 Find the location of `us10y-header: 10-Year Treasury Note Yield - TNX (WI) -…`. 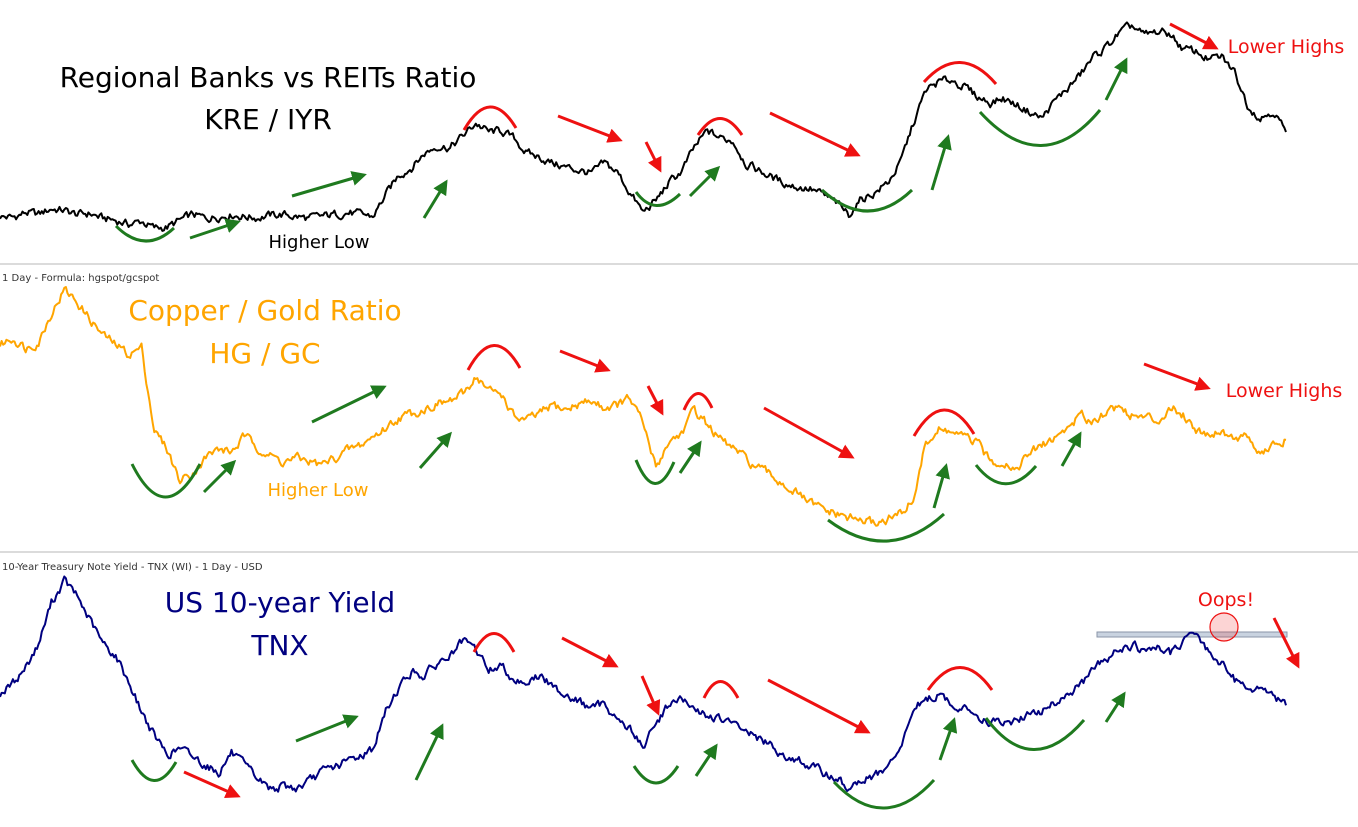

us10y-header: 10-Year Treasury Note Yield - TNX (WI) -… is located at coordinates (132, 567).